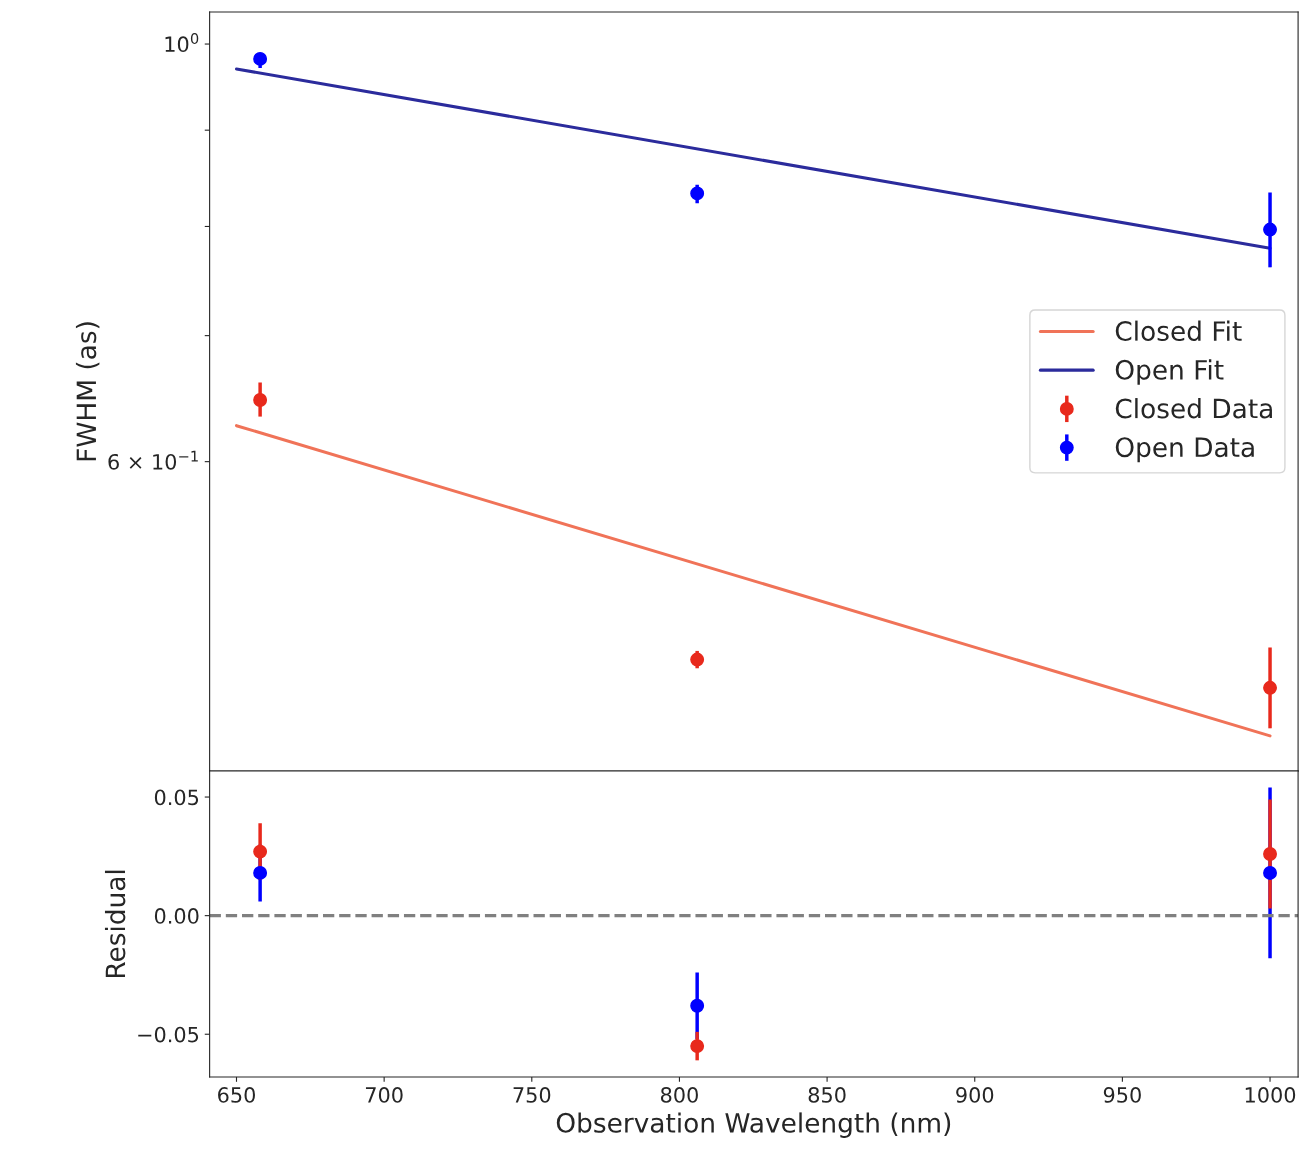 The height and width of the screenshot is (1163, 1302). Describe the element at coordinates (176, 797) in the screenshot. I see `y-tick-label: 0.05` at that location.